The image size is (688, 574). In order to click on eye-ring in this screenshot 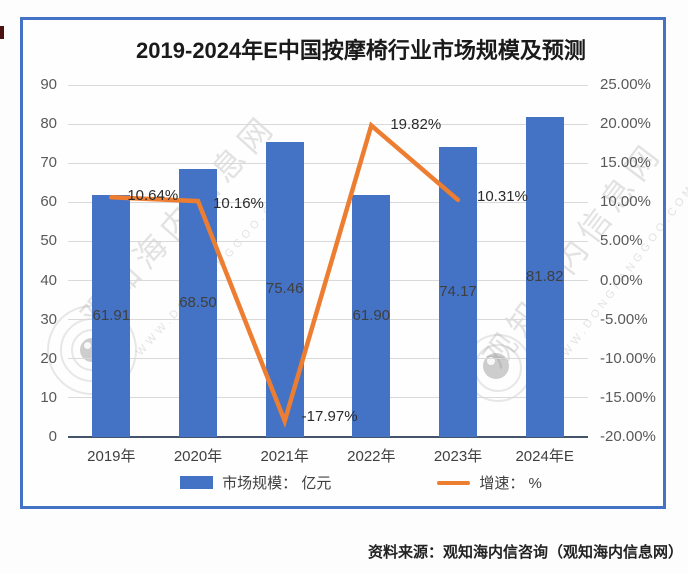, I will do `click(92, 350)`.